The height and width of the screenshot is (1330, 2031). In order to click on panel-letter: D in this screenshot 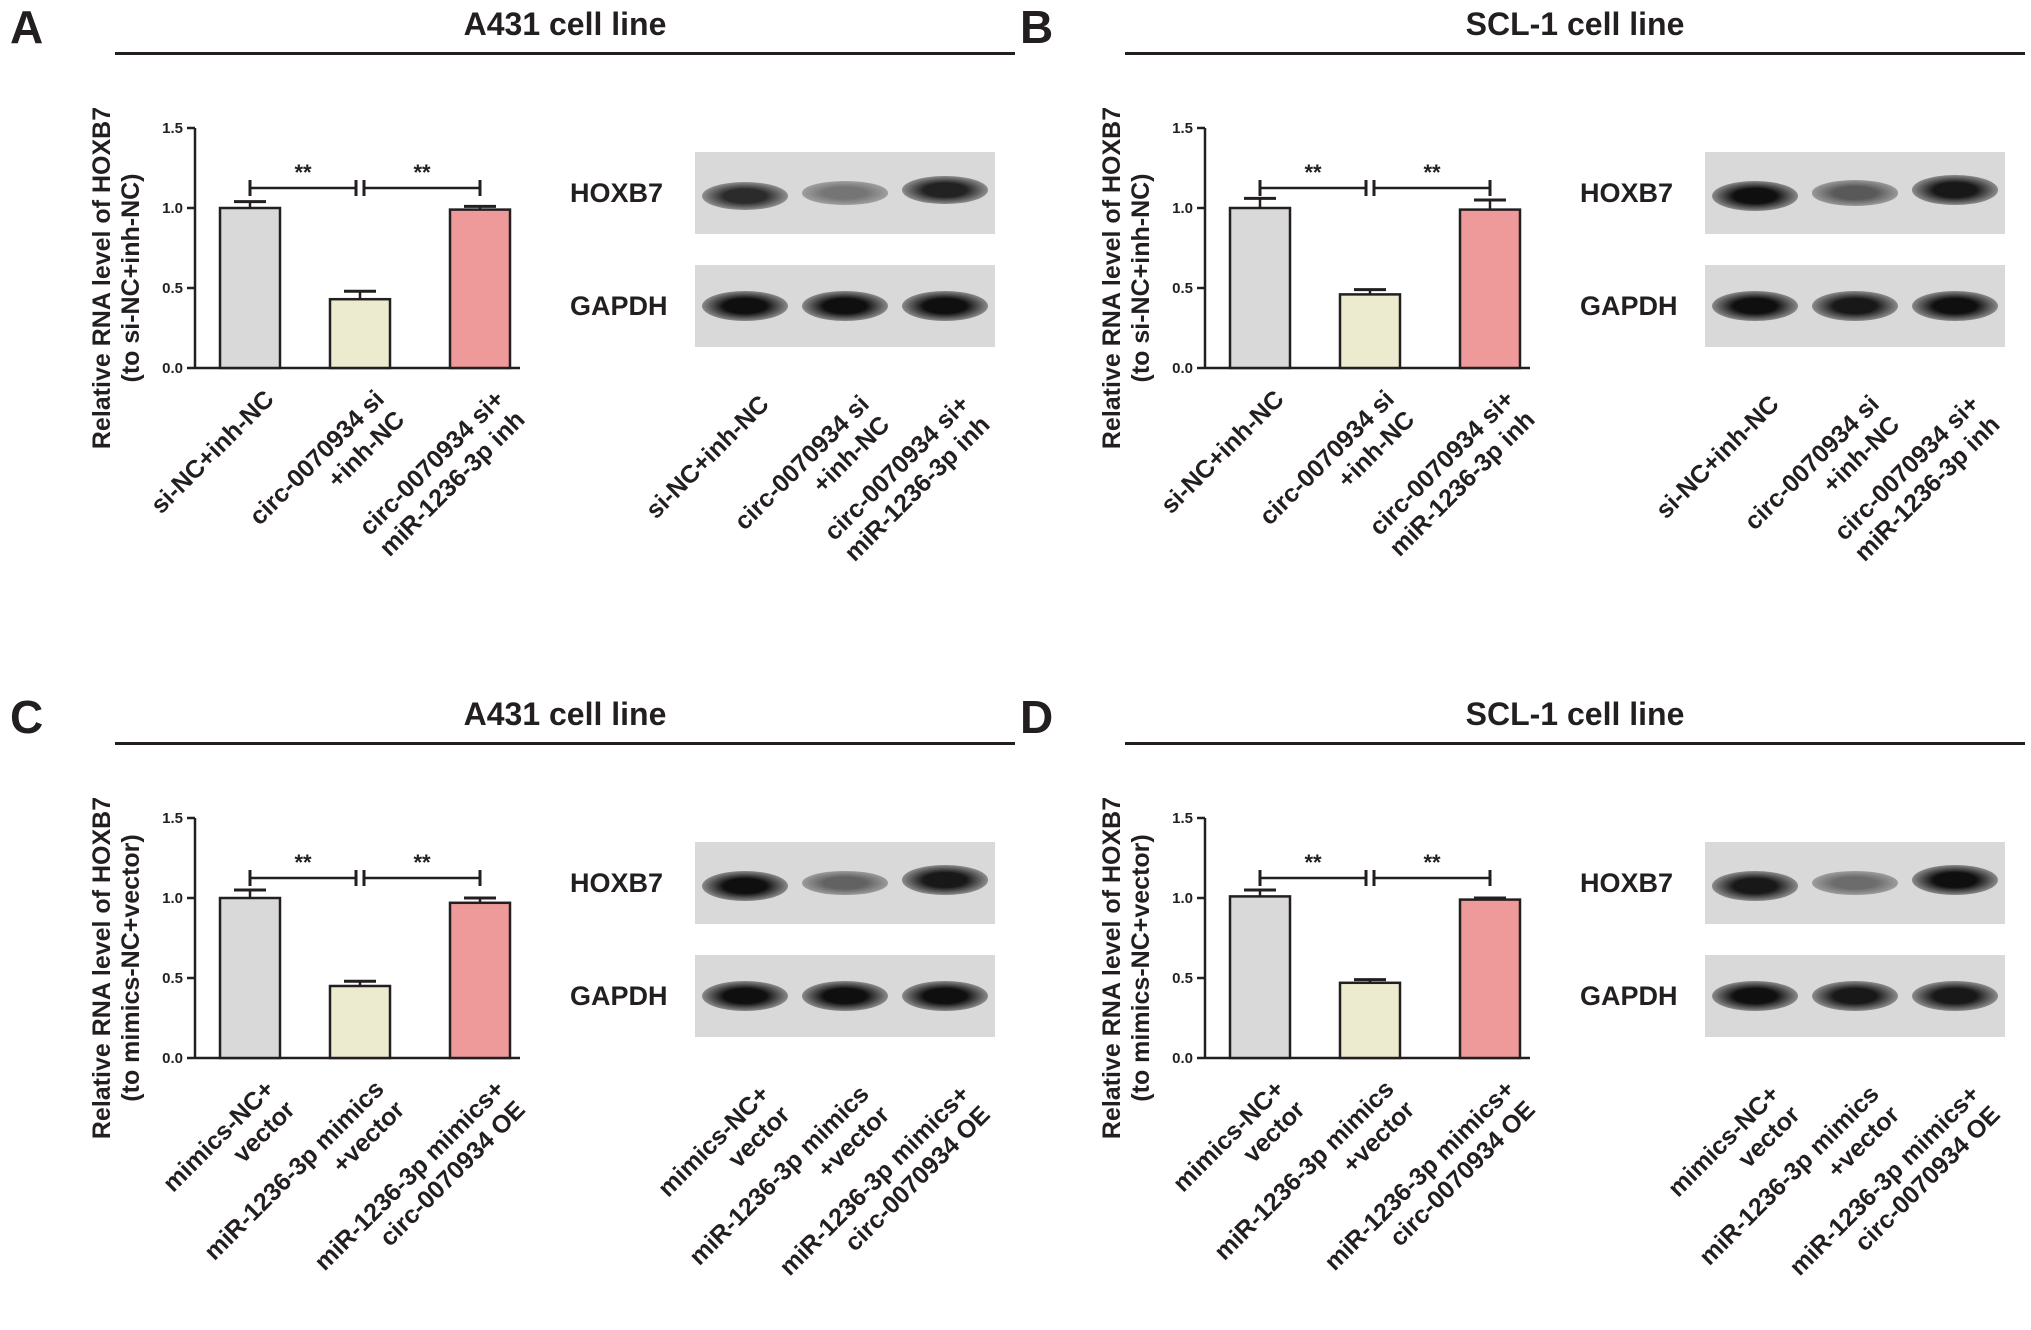, I will do `click(1037, 717)`.